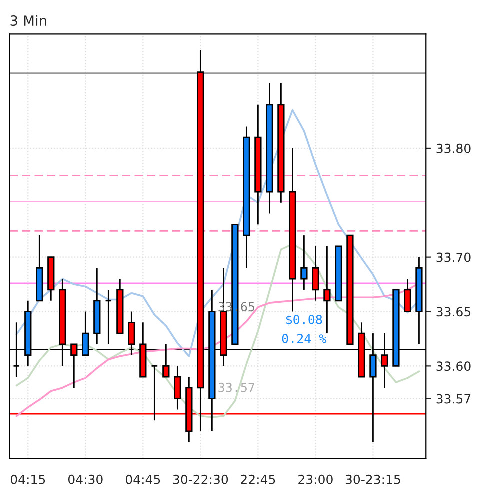 The width and height of the screenshot is (487, 488). What do you see at coordinates (453, 149) in the screenshot?
I see `y-tick-label: 33.80` at bounding box center [453, 149].